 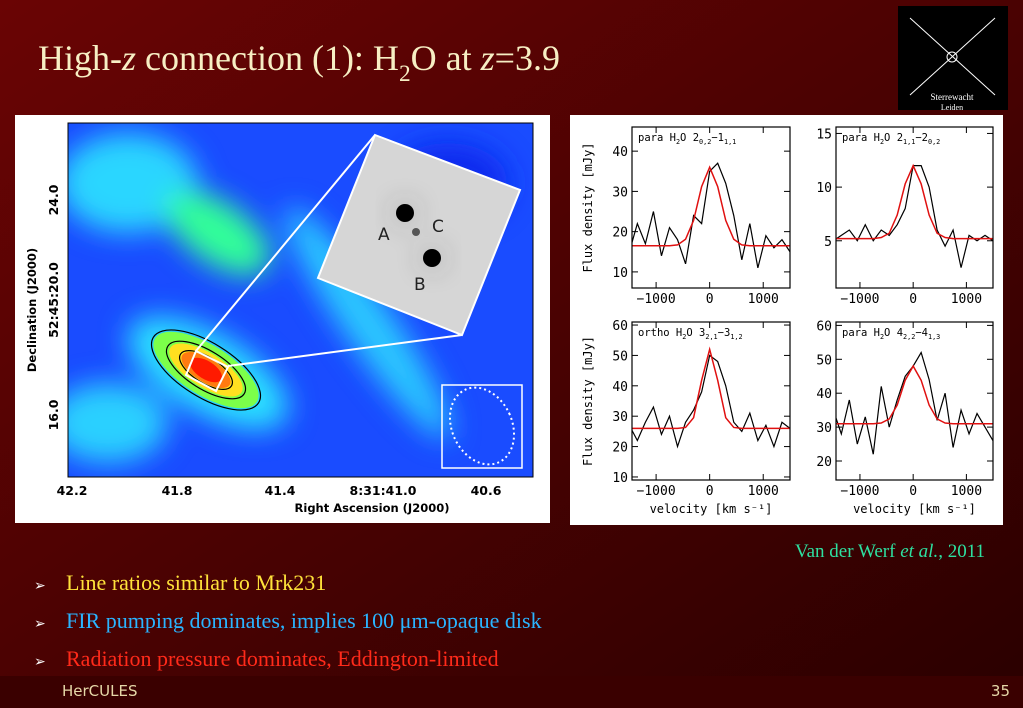 What do you see at coordinates (267, 58) in the screenshot?
I see `text-segment: connection (1): H` at bounding box center [267, 58].